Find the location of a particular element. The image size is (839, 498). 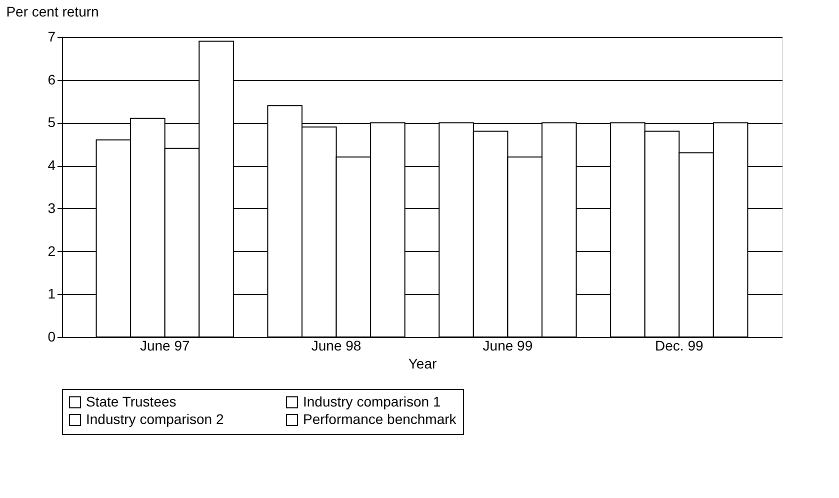

x-tick-label: June 97 is located at coordinates (165, 346).